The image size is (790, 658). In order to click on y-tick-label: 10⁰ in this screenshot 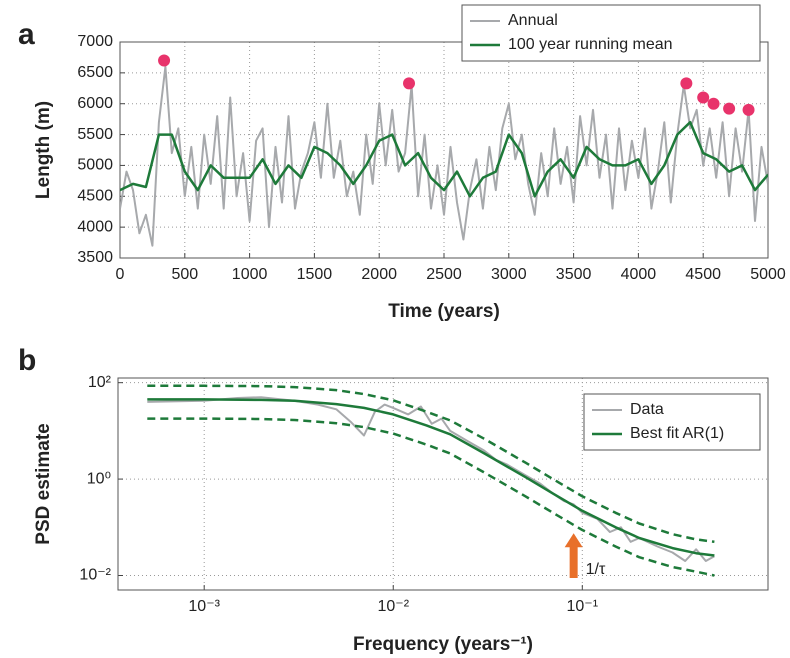, I will do `click(99, 478)`.